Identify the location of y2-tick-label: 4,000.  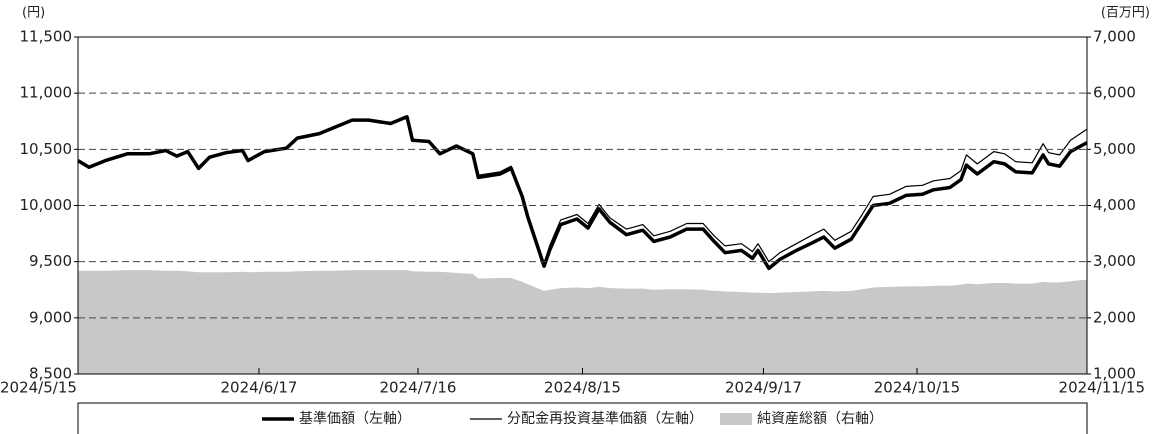
(1114, 205).